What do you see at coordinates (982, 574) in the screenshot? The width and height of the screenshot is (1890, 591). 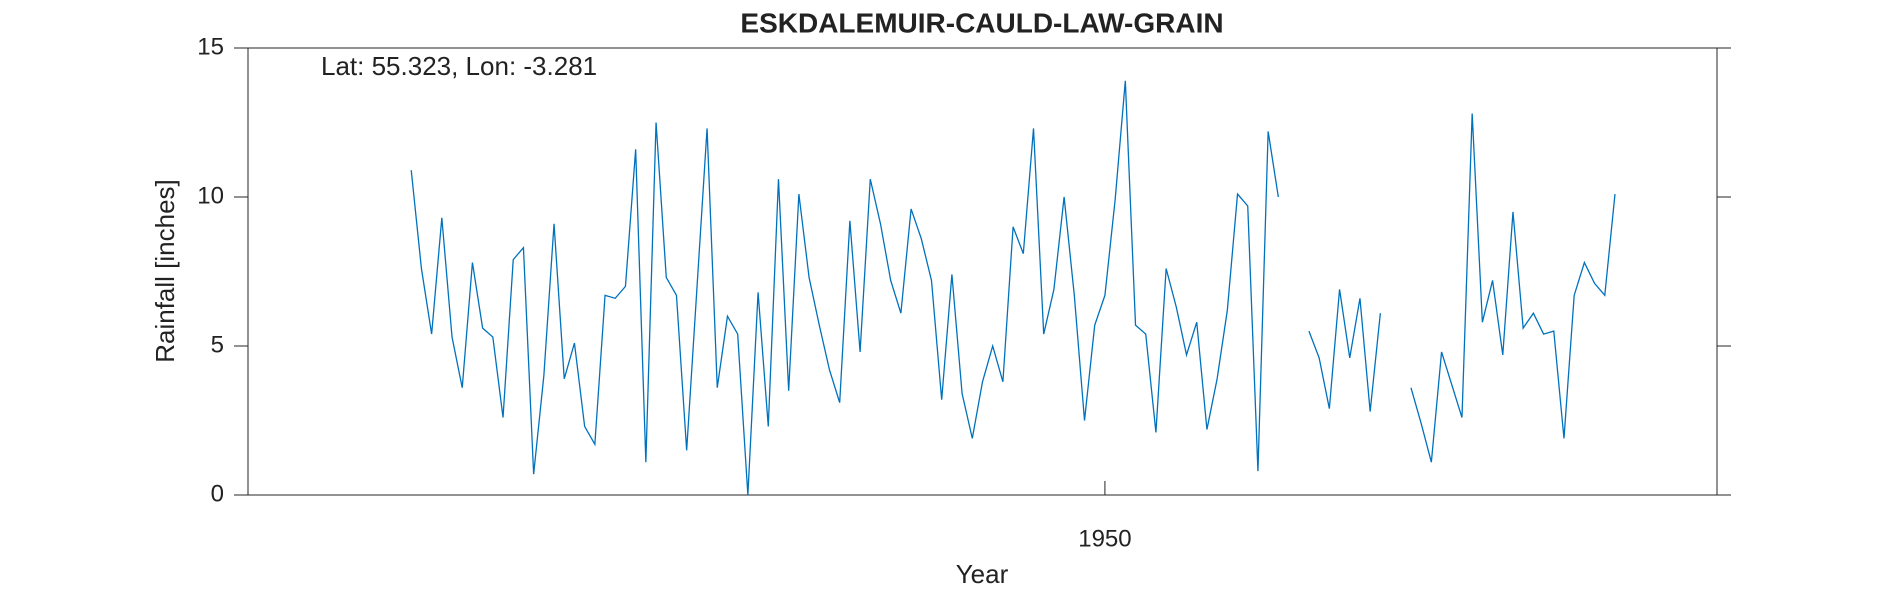 I see `x-axis-label: Year` at bounding box center [982, 574].